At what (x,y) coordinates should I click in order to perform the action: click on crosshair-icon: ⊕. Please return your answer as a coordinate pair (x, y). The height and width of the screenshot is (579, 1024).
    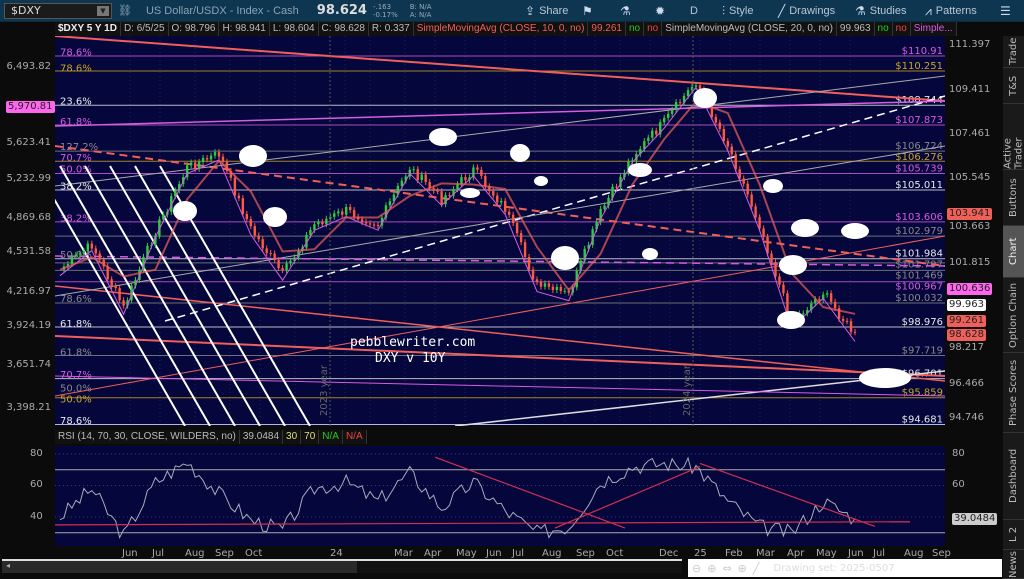
    Looking at the image, I should click on (742, 568).